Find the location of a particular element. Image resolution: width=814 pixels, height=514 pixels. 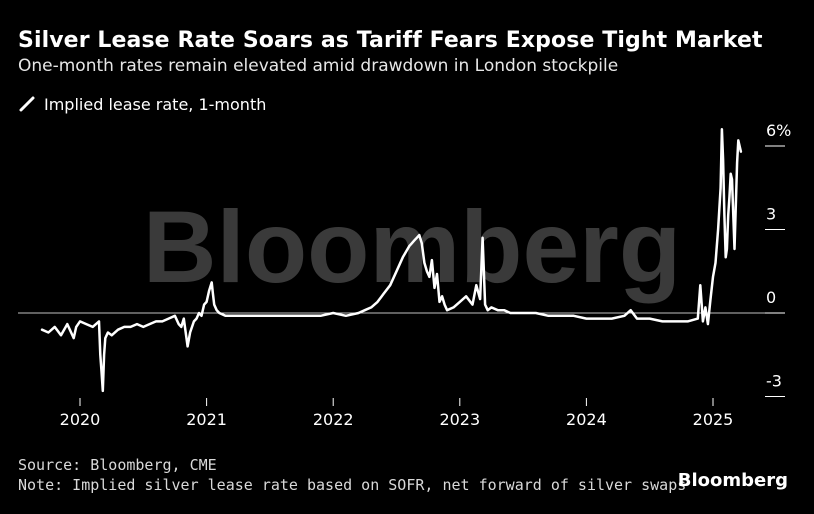

y-tick-label: -3 is located at coordinates (774, 381).